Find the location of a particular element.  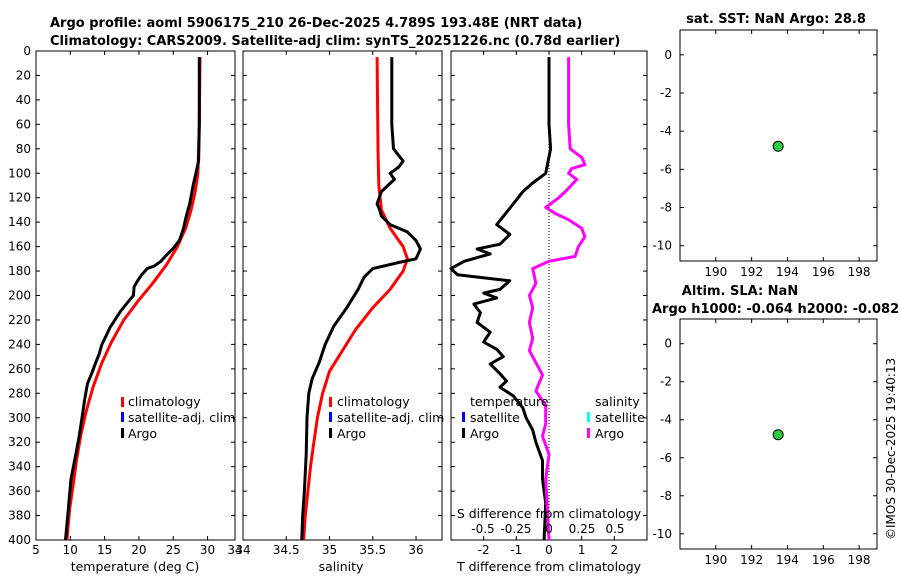

sla-markers is located at coordinates (778, 435).